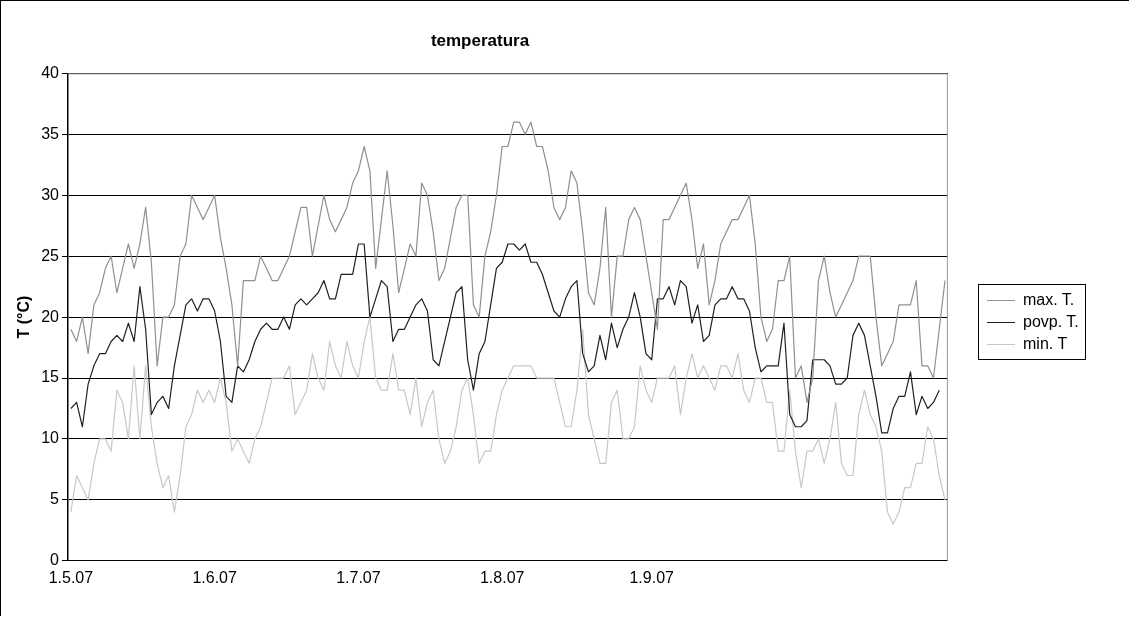  I want to click on y-tick-label: 20, so click(50, 316).